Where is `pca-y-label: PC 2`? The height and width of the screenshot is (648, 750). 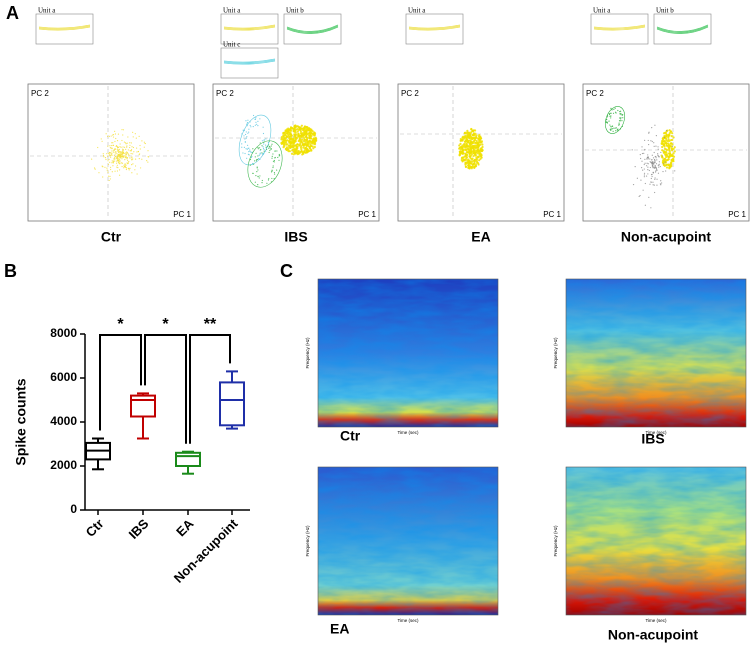 pca-y-label: PC 2 is located at coordinates (410, 93).